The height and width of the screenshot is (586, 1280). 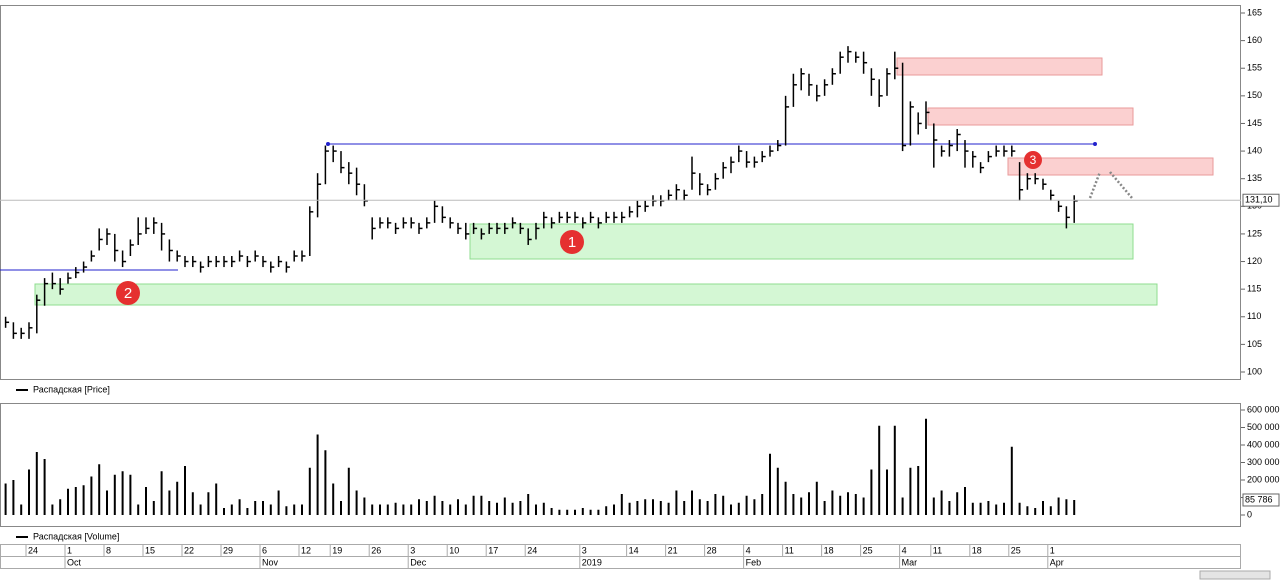 What do you see at coordinates (493, 550) in the screenshot?
I see `date-label: 17` at bounding box center [493, 550].